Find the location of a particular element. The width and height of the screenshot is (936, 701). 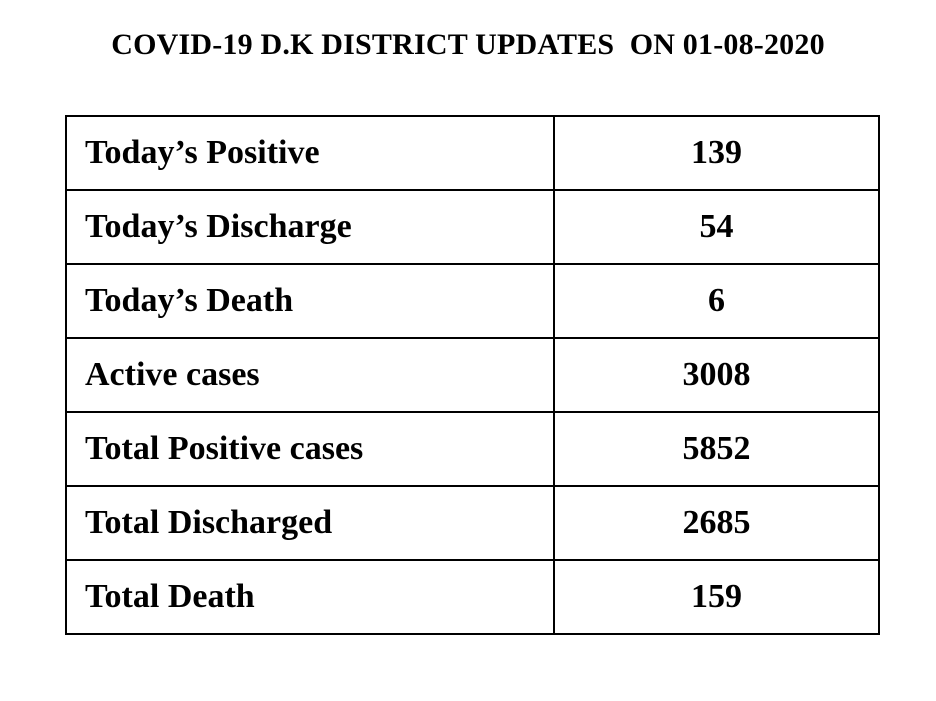

row-value: 2685 is located at coordinates (716, 523).